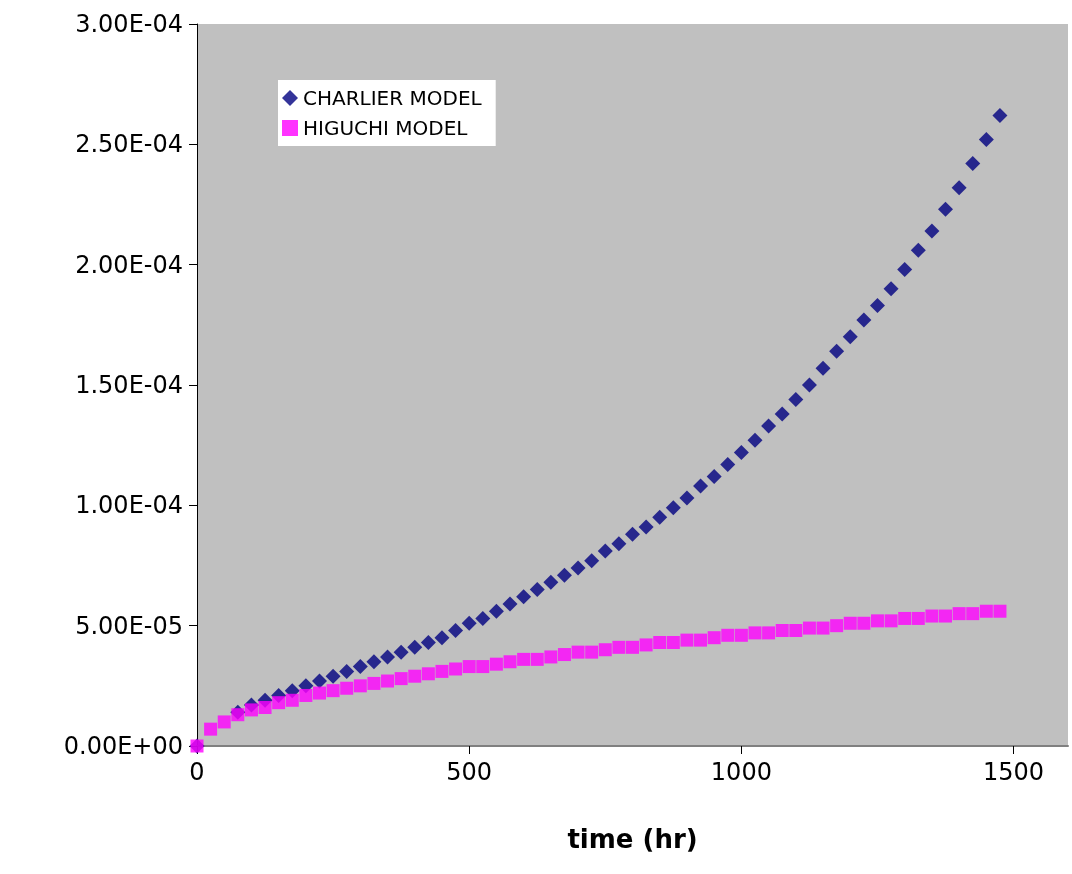 This screenshot has height=874, width=1072. Describe the element at coordinates (393, 98) in the screenshot. I see `legend-label: CHARLIER MODEL` at that location.